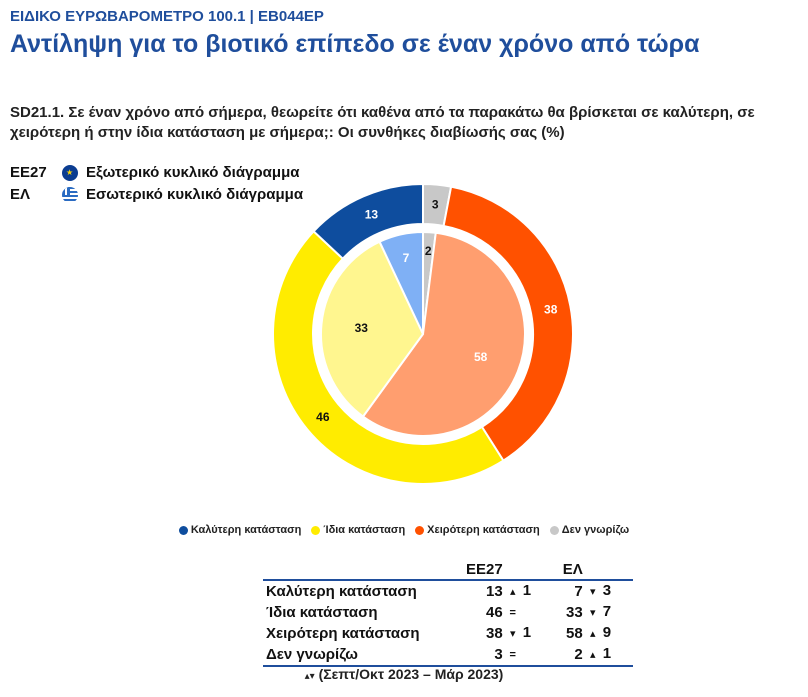 The image size is (808, 697). Describe the element at coordinates (494, 612) in the screenshot. I see `eu27-value: 46` at that location.